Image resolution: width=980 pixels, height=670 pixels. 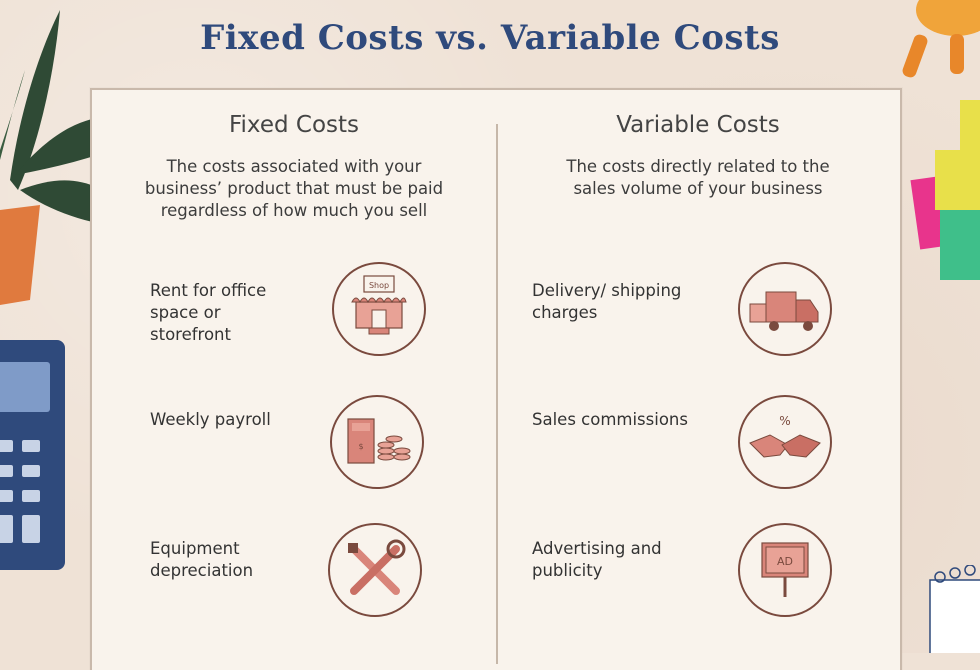 What do you see at coordinates (597, 559) in the screenshot?
I see `variable-item-label: Advertising and publicity` at bounding box center [597, 559].